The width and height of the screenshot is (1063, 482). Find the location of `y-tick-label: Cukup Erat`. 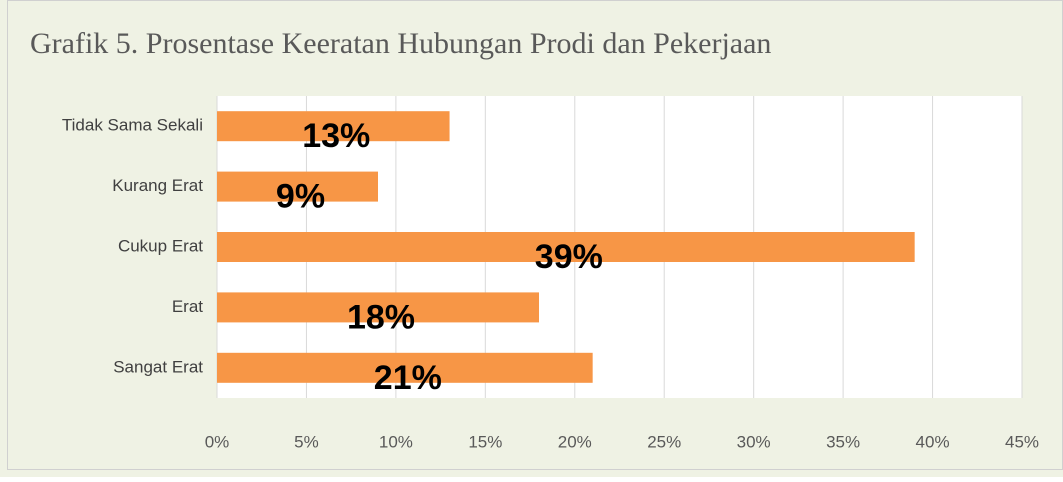

y-tick-label: Cukup Erat is located at coordinates (160, 245).